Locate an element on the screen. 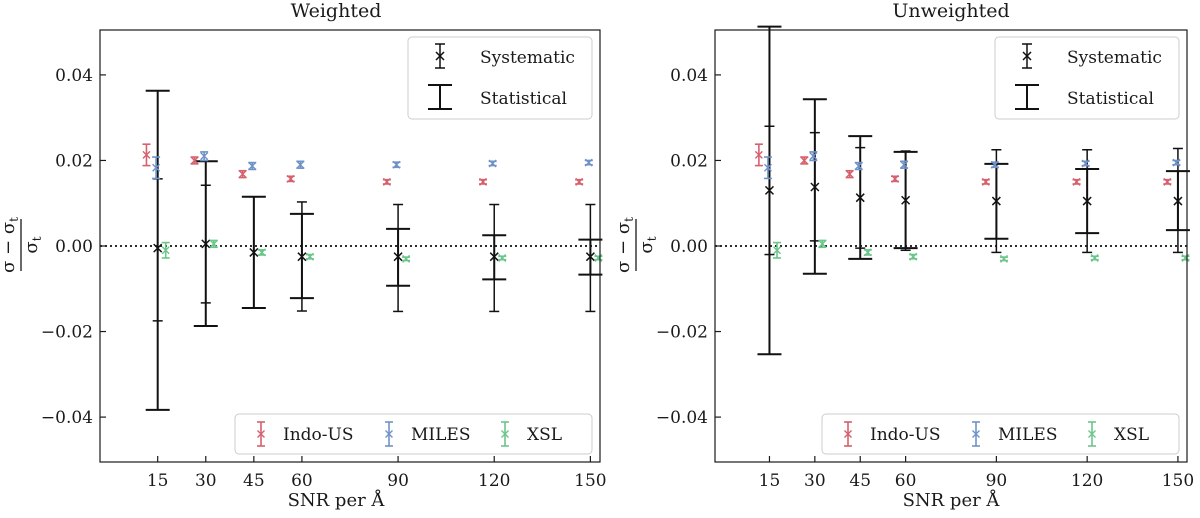 The height and width of the screenshot is (518, 1200). x-tick-label: 15 is located at coordinates (770, 481).